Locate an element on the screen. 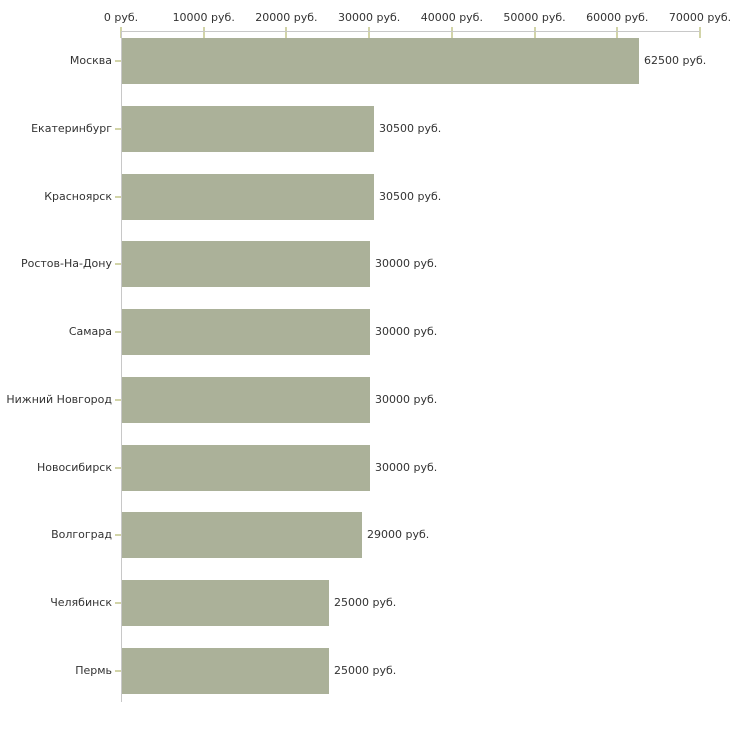 Image resolution: width=730 pixels, height=730 pixels. x-axis-tick-label: 70000 руб. is located at coordinates (699, 17).